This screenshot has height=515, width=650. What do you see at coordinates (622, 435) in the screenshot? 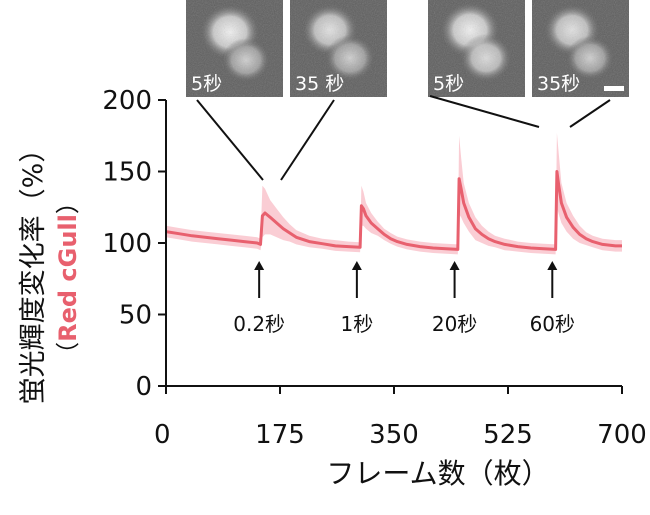
I see `x-tick-label-4: 700` at bounding box center [622, 435].